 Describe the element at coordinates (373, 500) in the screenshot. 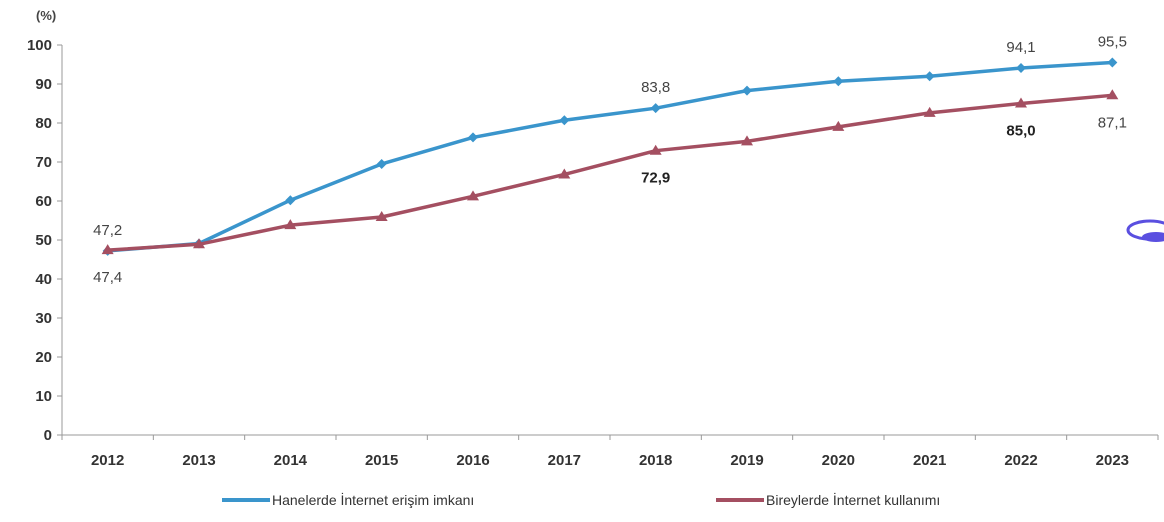

I see `legend-label-households: Hanelerde İnternet erişim imkanı` at that location.